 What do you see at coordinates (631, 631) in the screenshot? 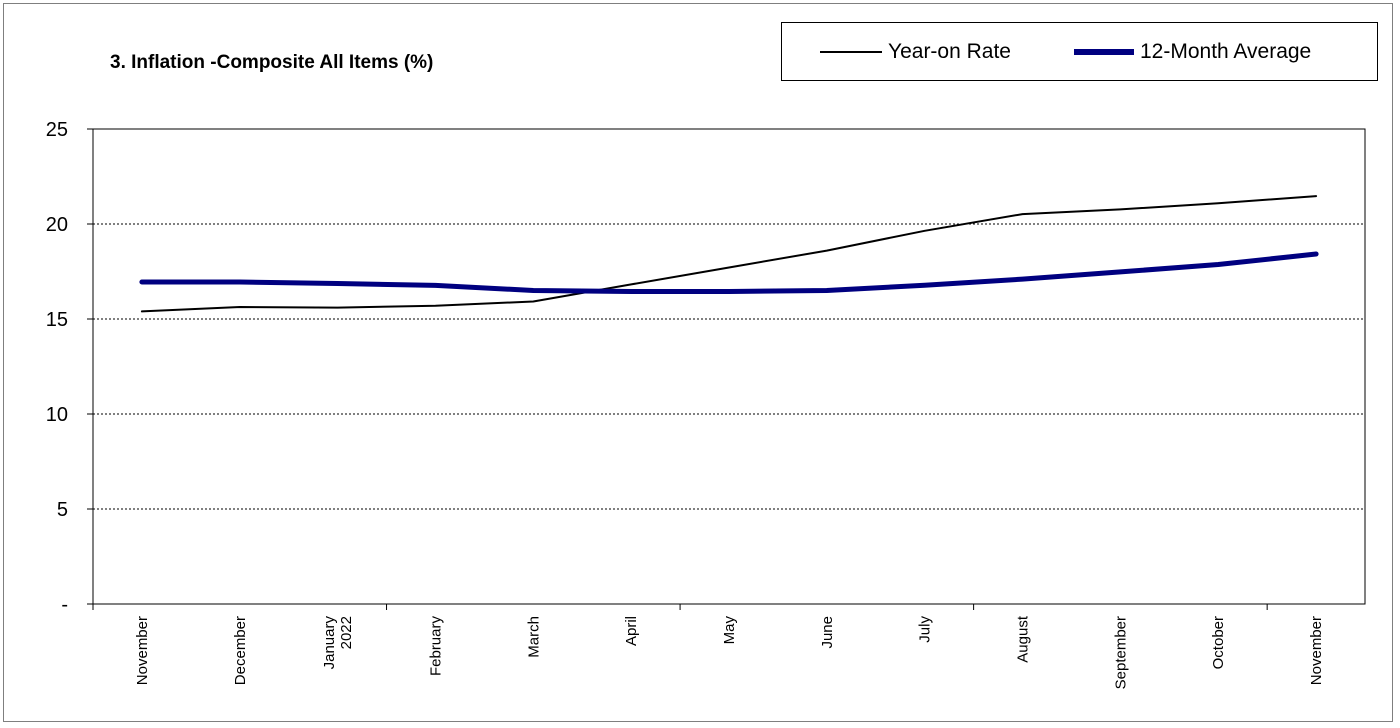
I see `x-tick-label-5: April` at bounding box center [631, 631].